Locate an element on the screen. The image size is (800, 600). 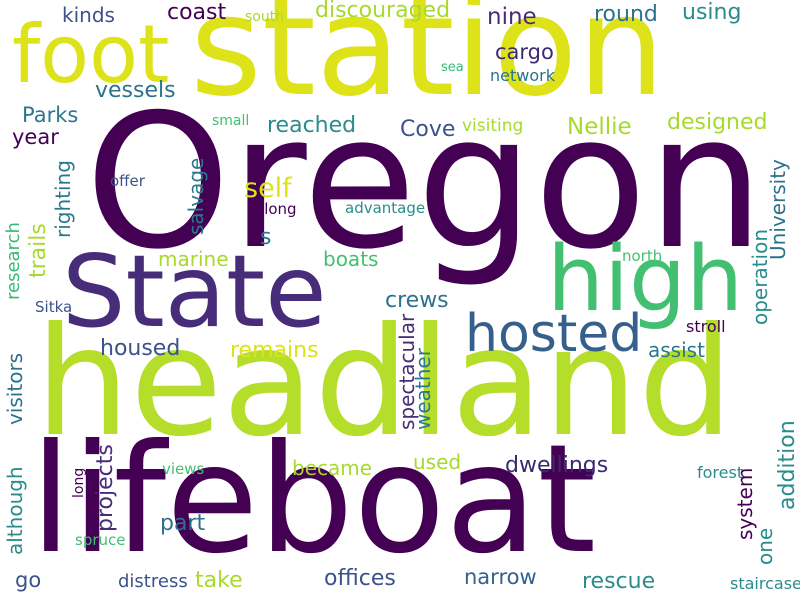
word-long: projects is located at coordinates (105, 488).